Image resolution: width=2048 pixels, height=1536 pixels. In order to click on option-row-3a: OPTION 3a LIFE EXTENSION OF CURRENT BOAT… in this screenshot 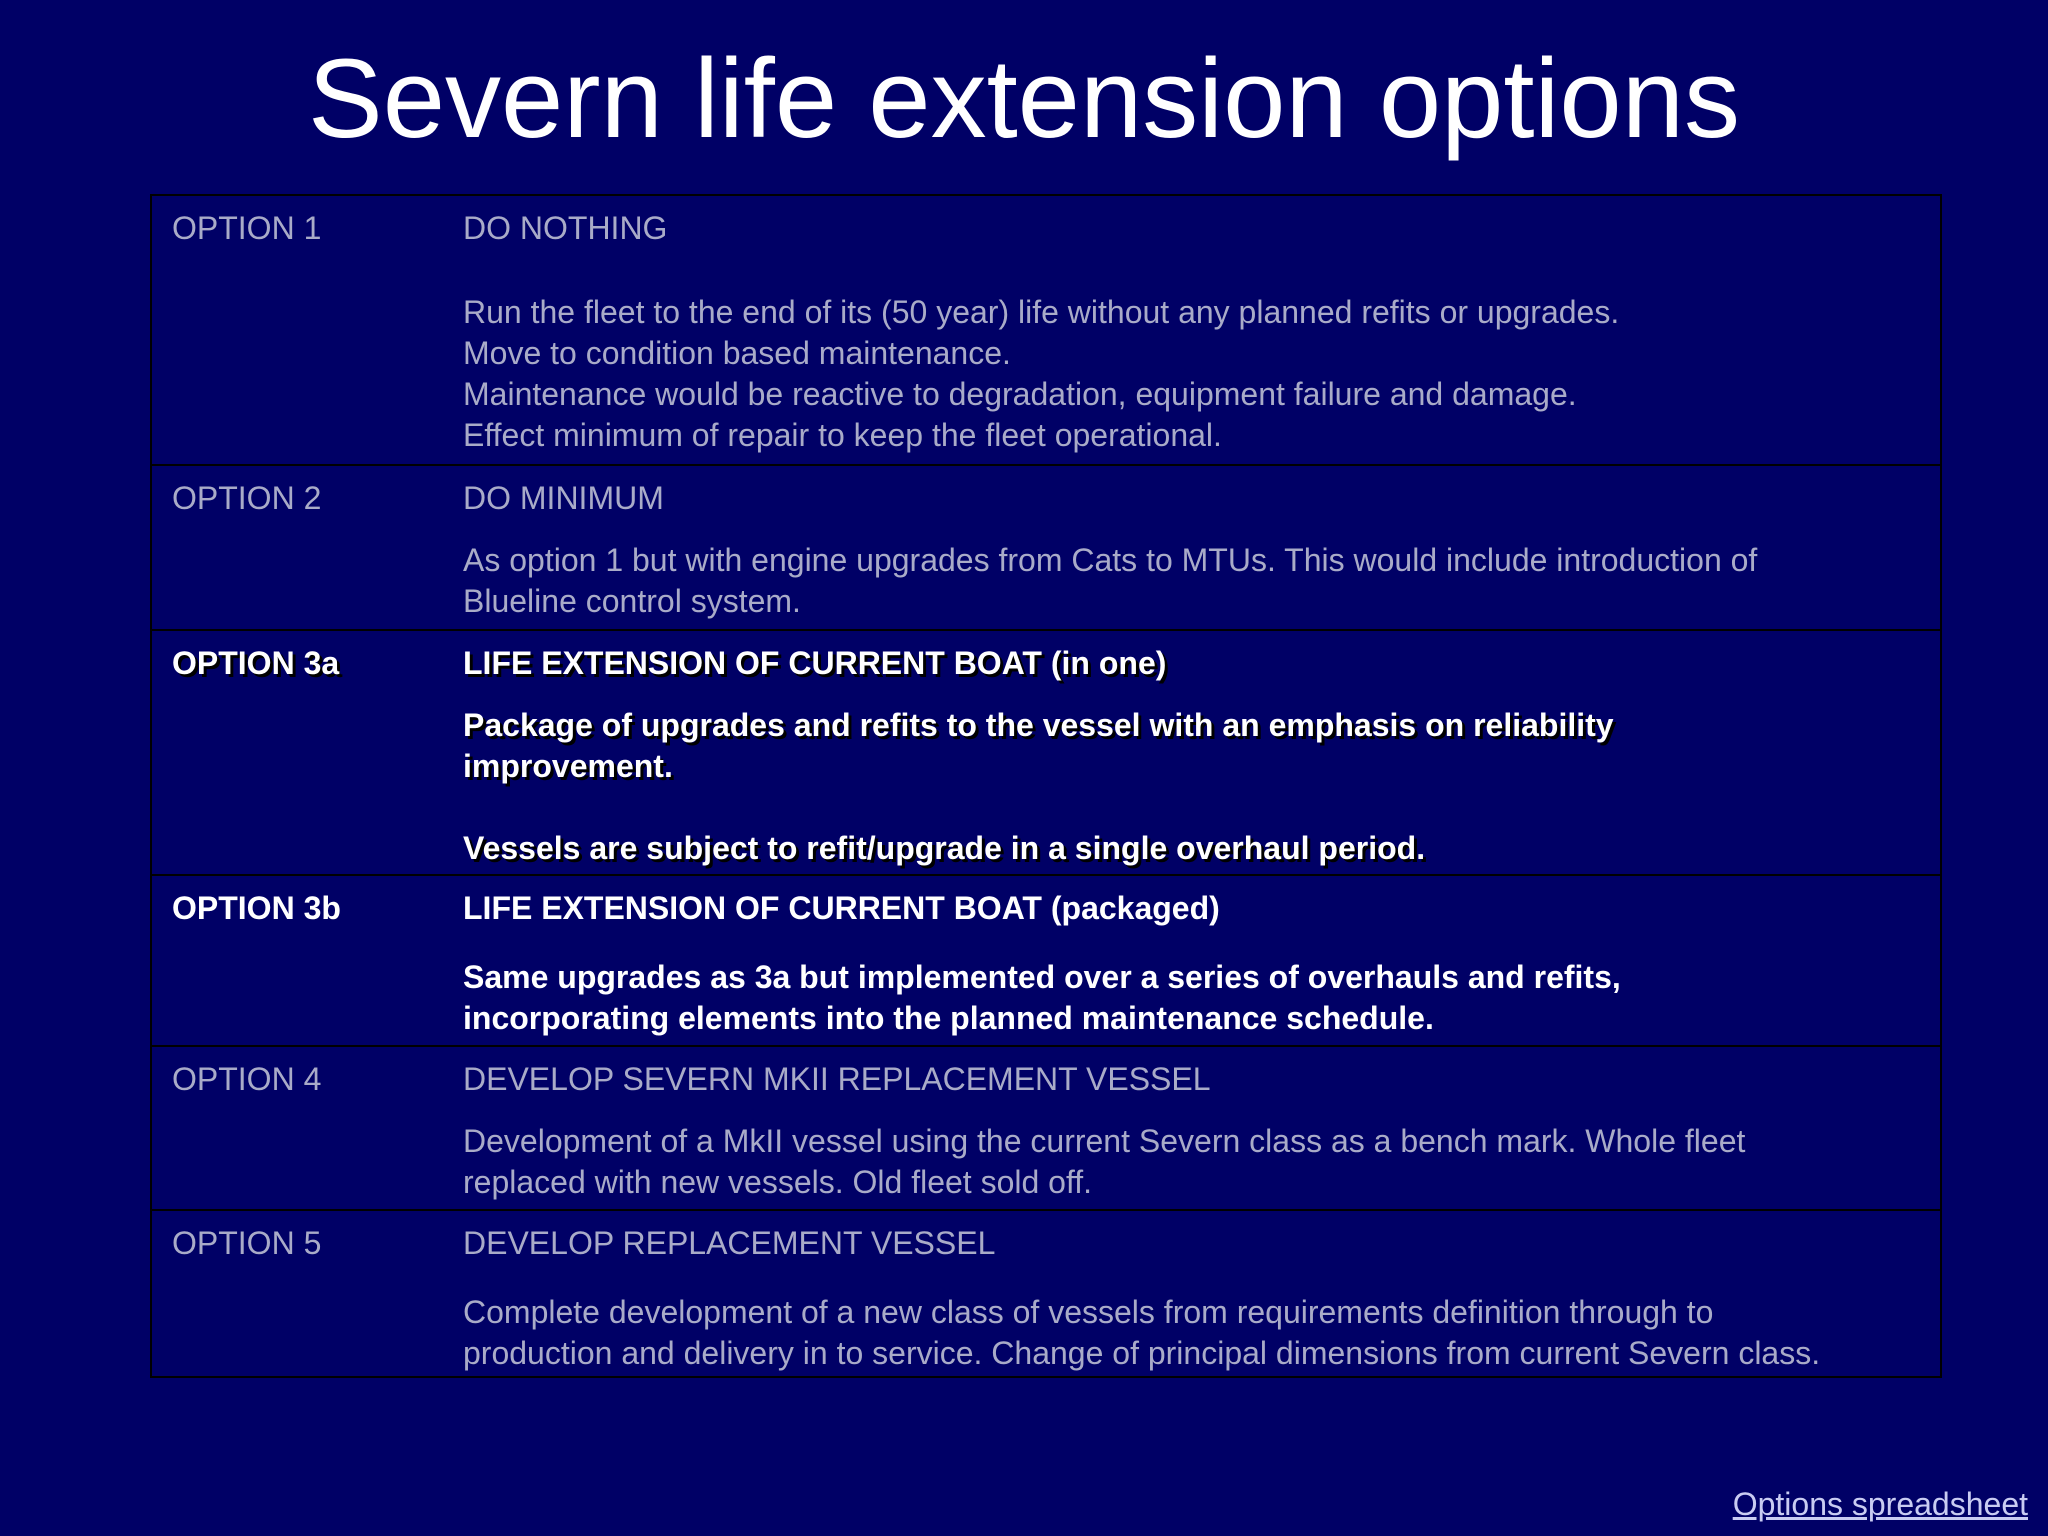, I will do `click(1046, 751)`.